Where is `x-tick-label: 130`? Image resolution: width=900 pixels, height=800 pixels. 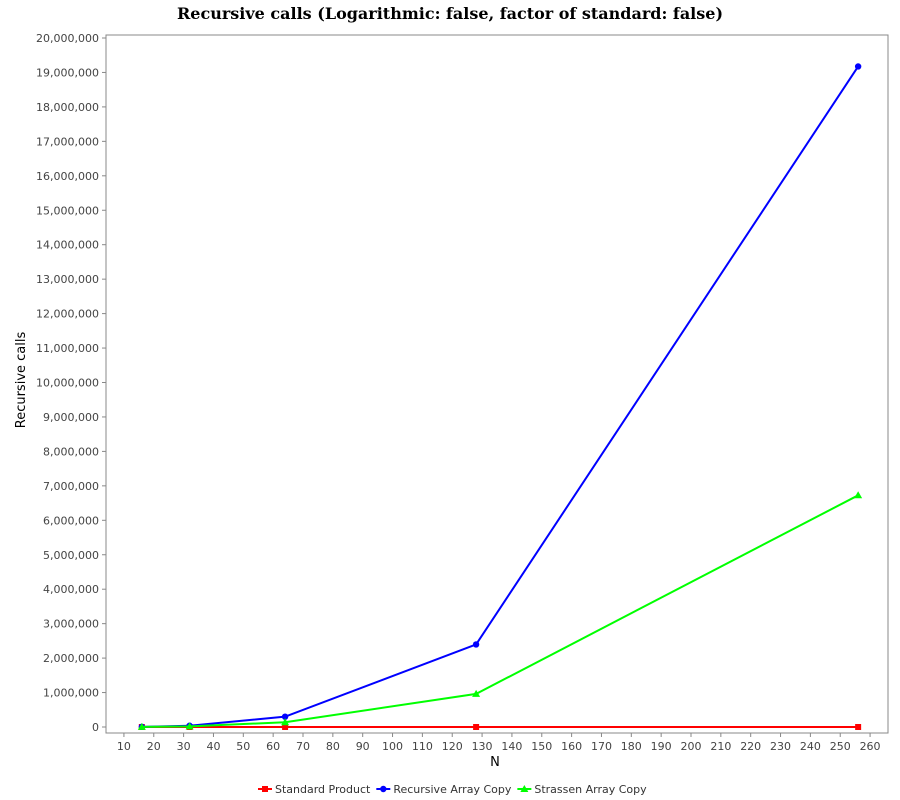
x-tick-label: 130 is located at coordinates (482, 746).